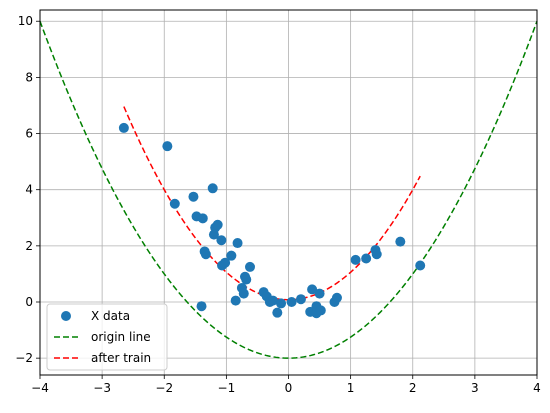 The width and height of the screenshot is (550, 413). What do you see at coordinates (121, 358) in the screenshot?
I see `legend-label-after-train: after train` at bounding box center [121, 358].